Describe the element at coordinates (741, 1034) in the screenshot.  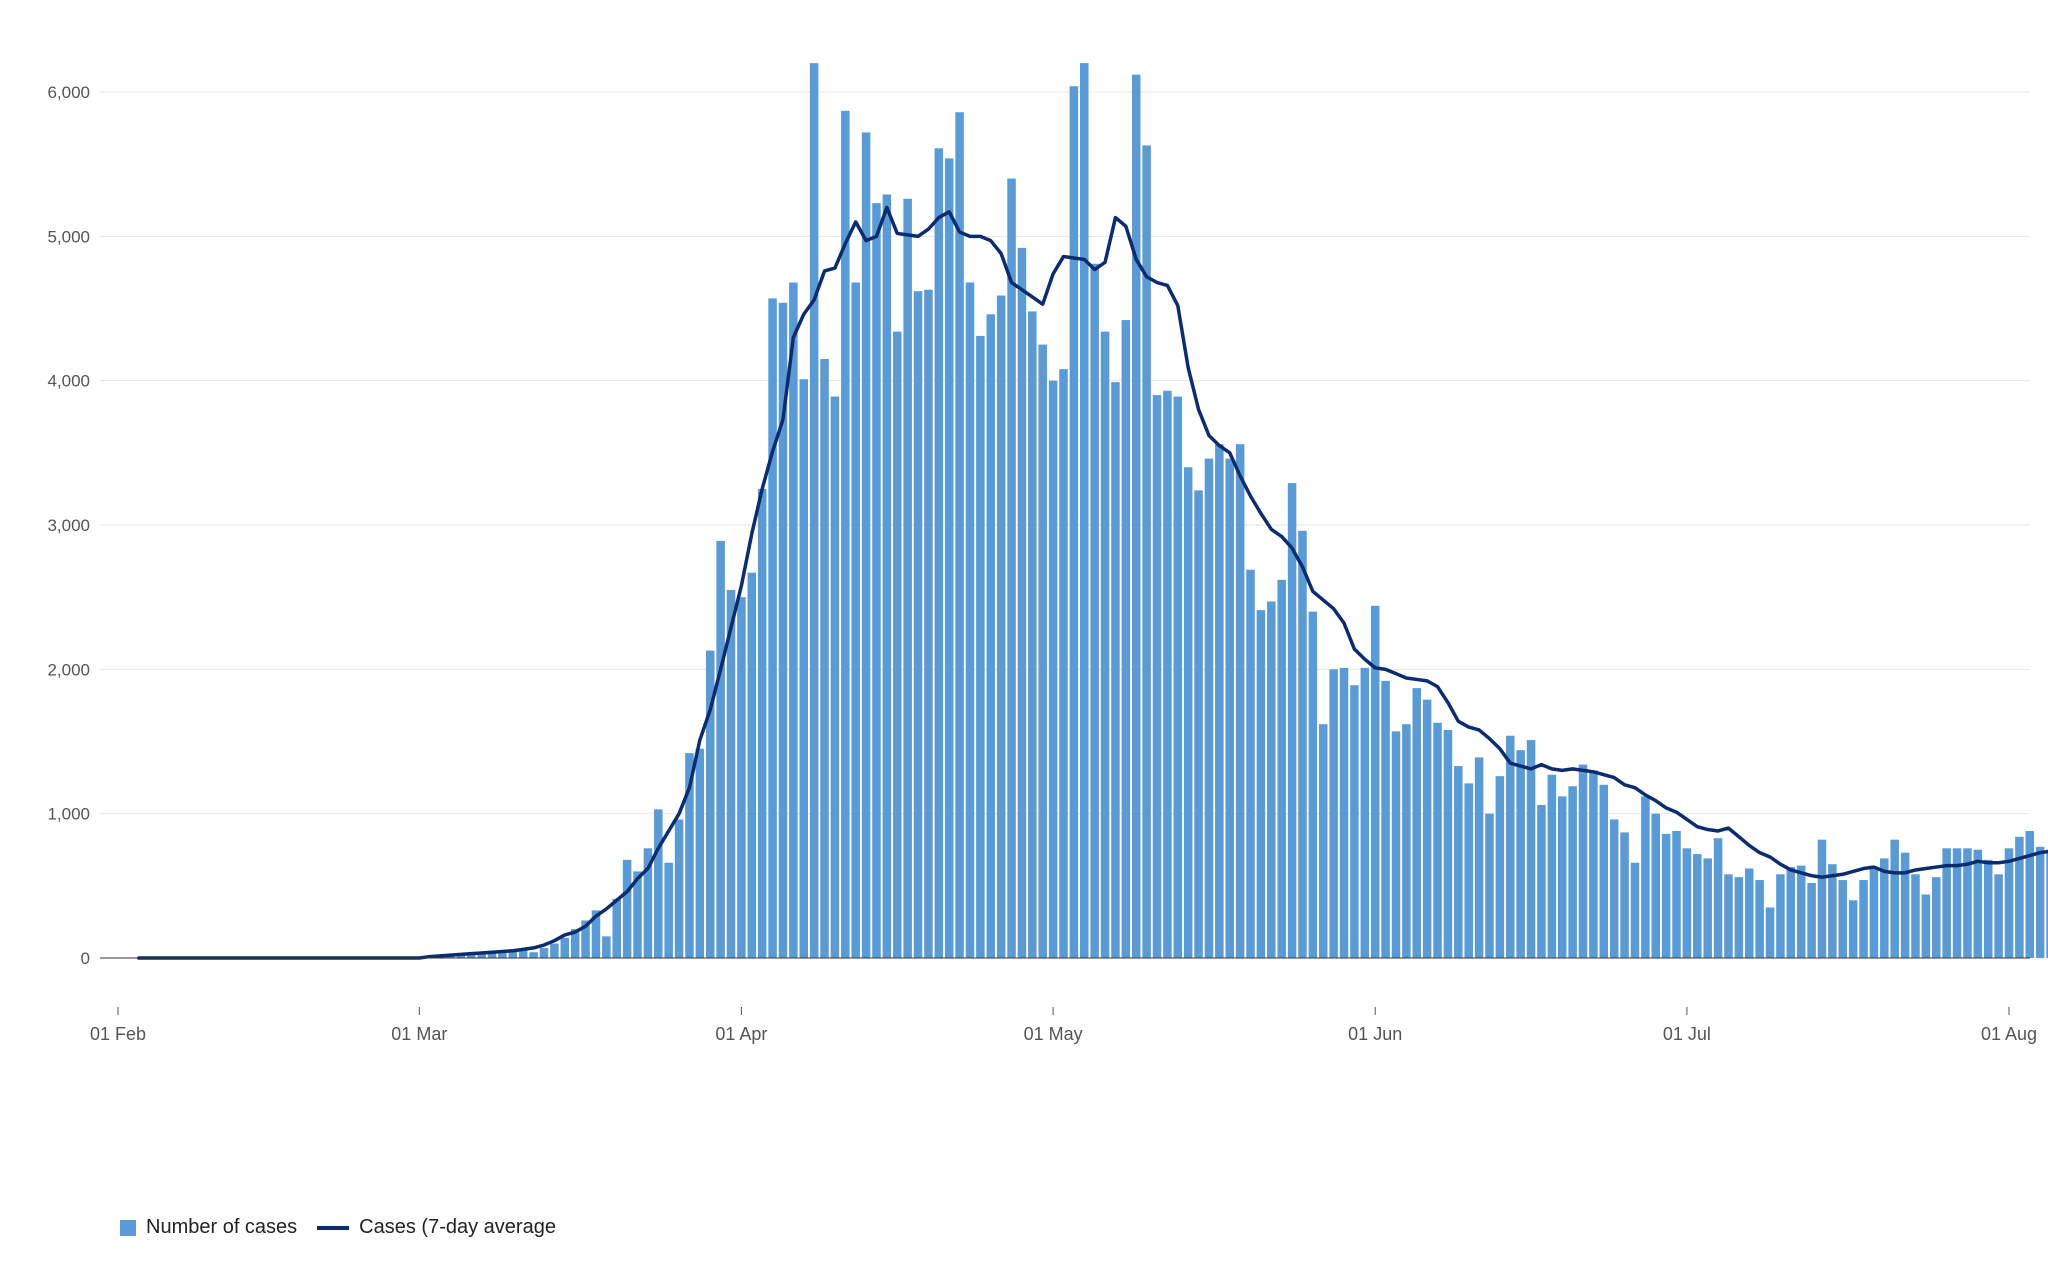
I see `x-tick-label: 01 Apr` at that location.